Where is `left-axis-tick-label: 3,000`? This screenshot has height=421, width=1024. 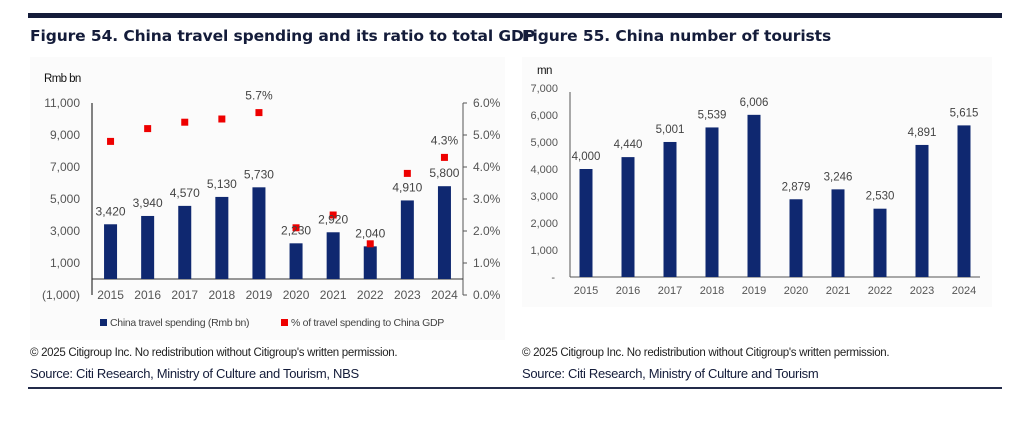 left-axis-tick-label: 3,000 is located at coordinates (65, 231).